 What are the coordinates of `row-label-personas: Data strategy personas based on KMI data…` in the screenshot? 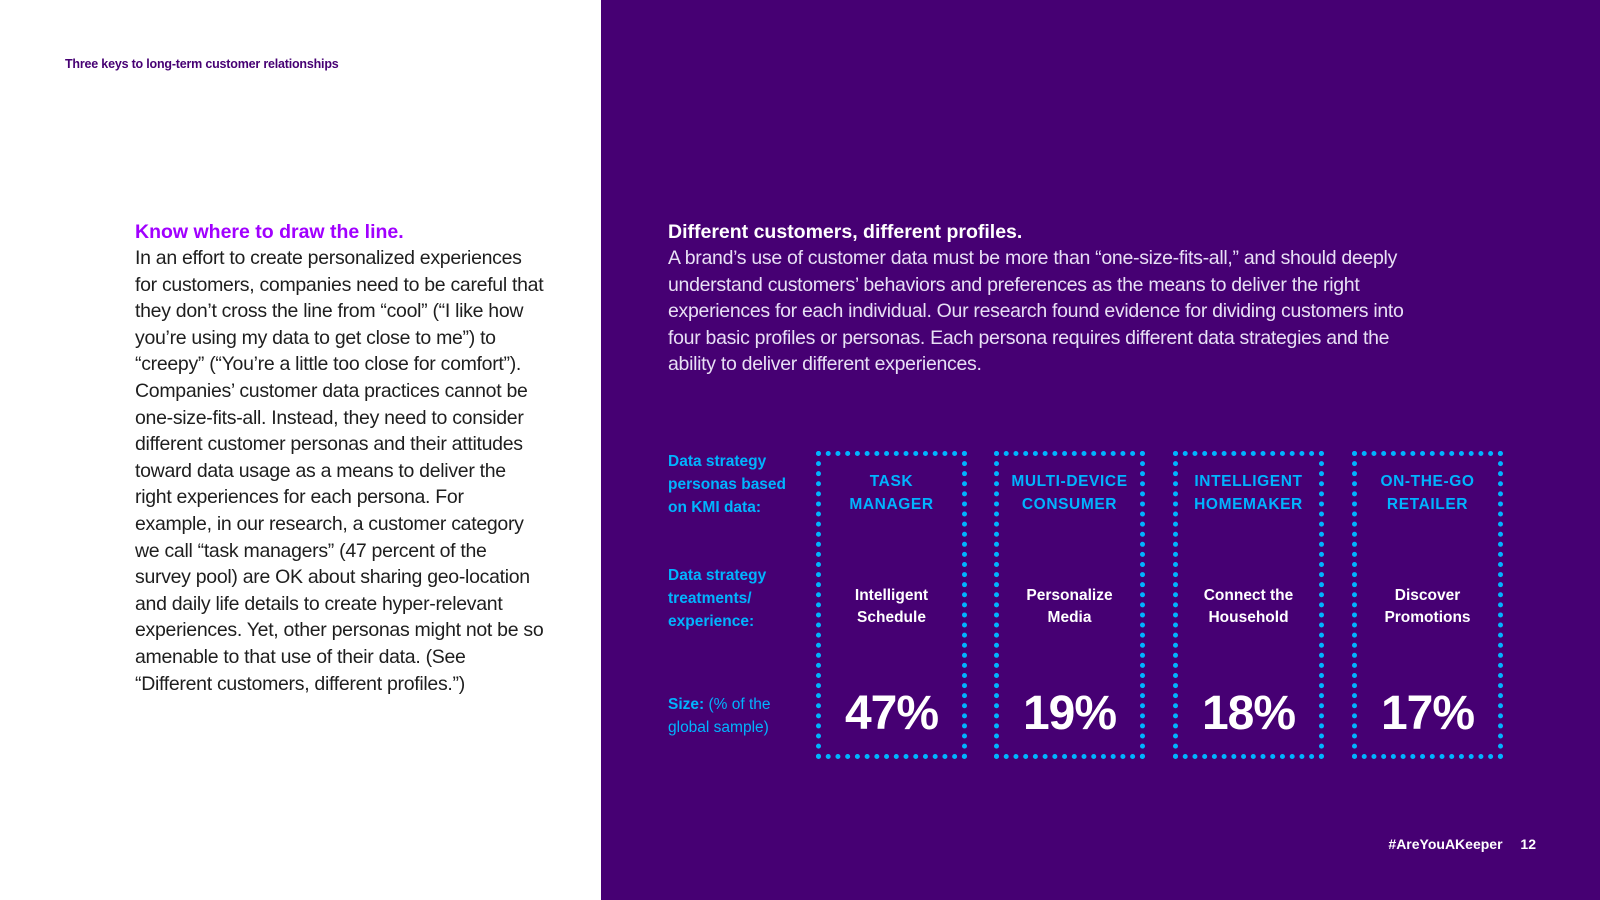 It's located at (727, 484).